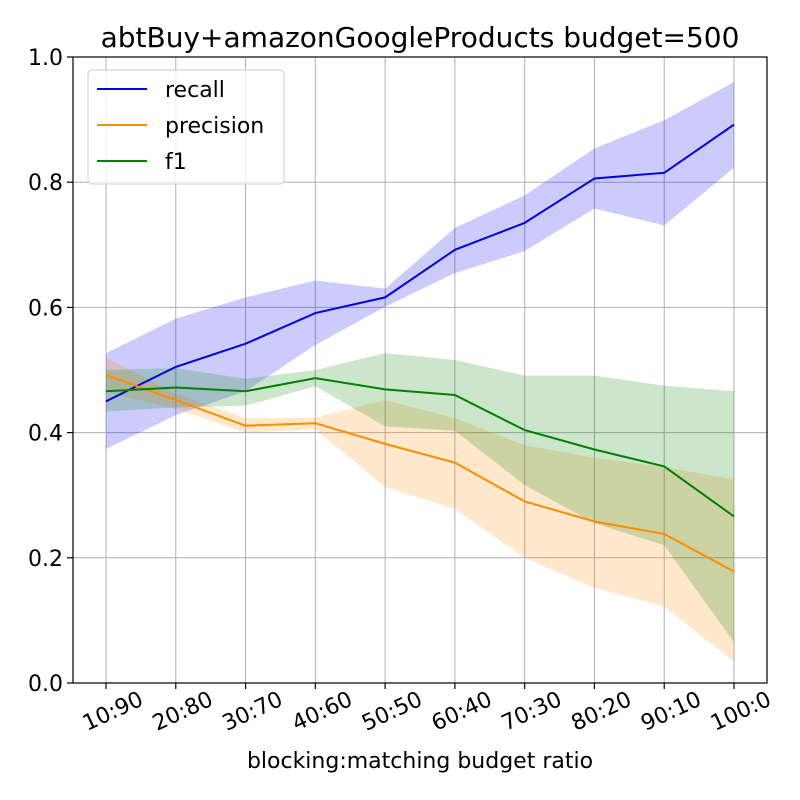 Image resolution: width=800 pixels, height=800 pixels. I want to click on legend: recall precision f1, so click(186, 127).